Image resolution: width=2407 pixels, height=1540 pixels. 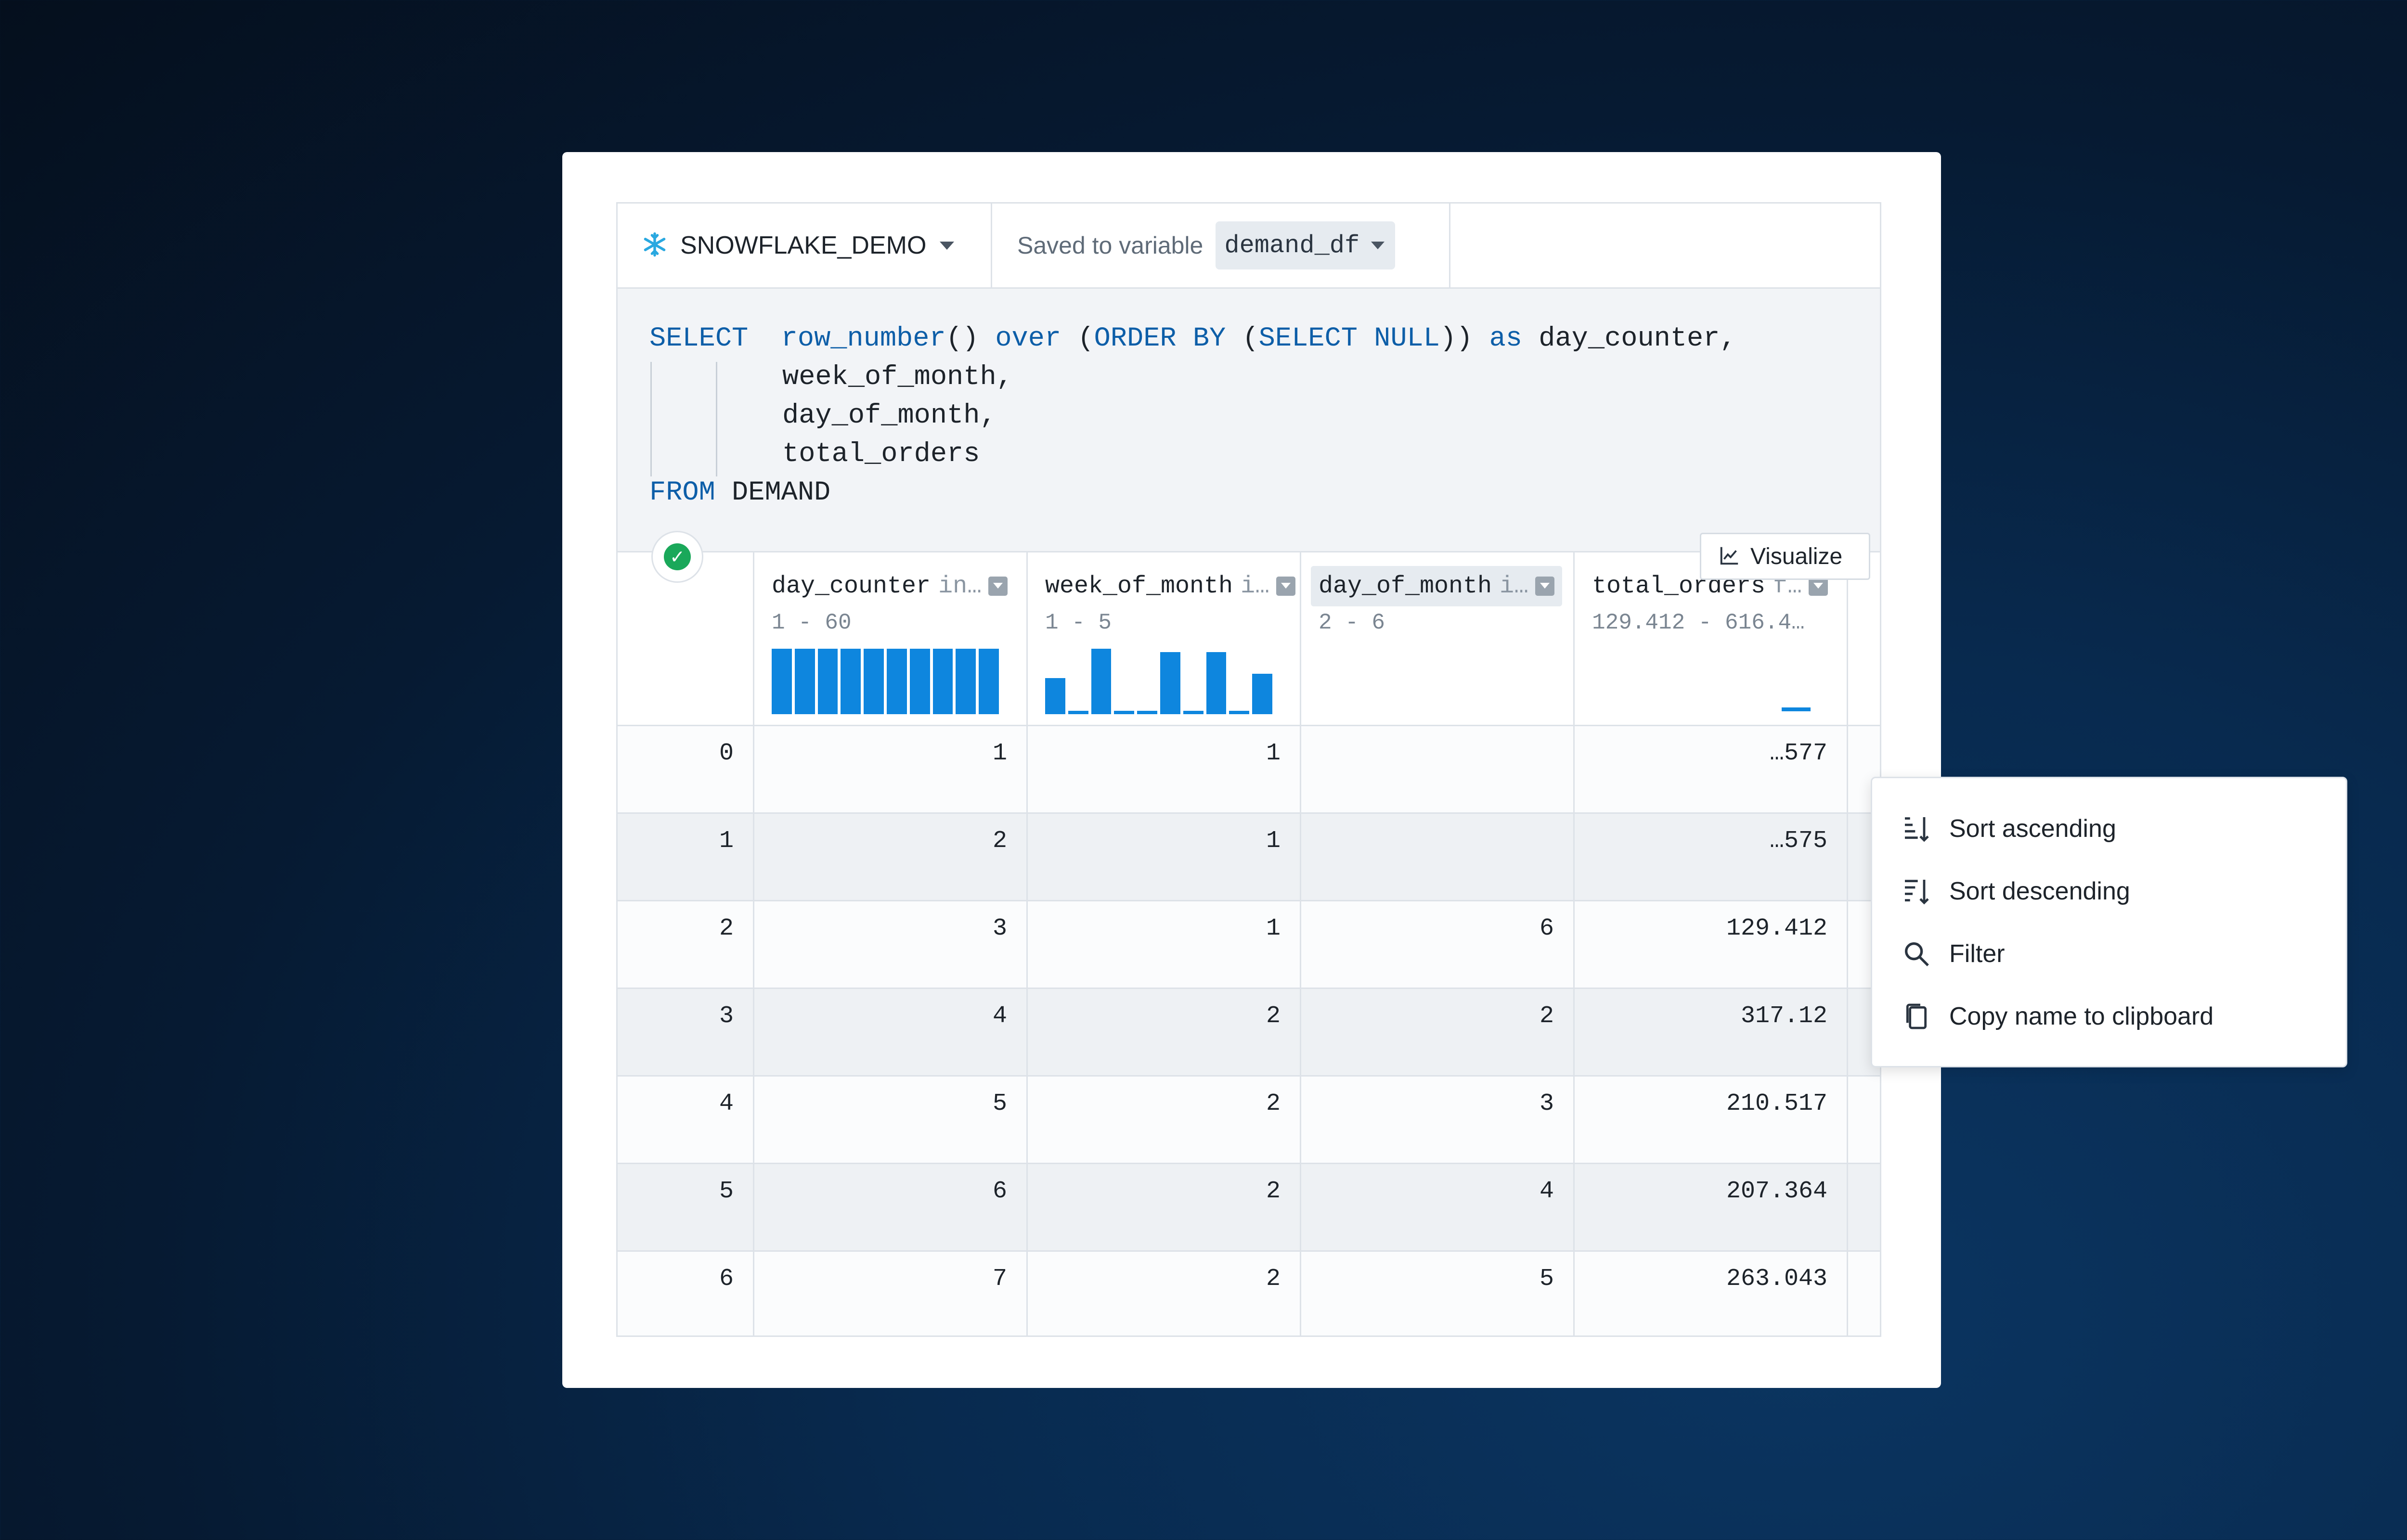 I want to click on connection-selector: SNOWFLAKE_DEMO, so click(x=805, y=245).